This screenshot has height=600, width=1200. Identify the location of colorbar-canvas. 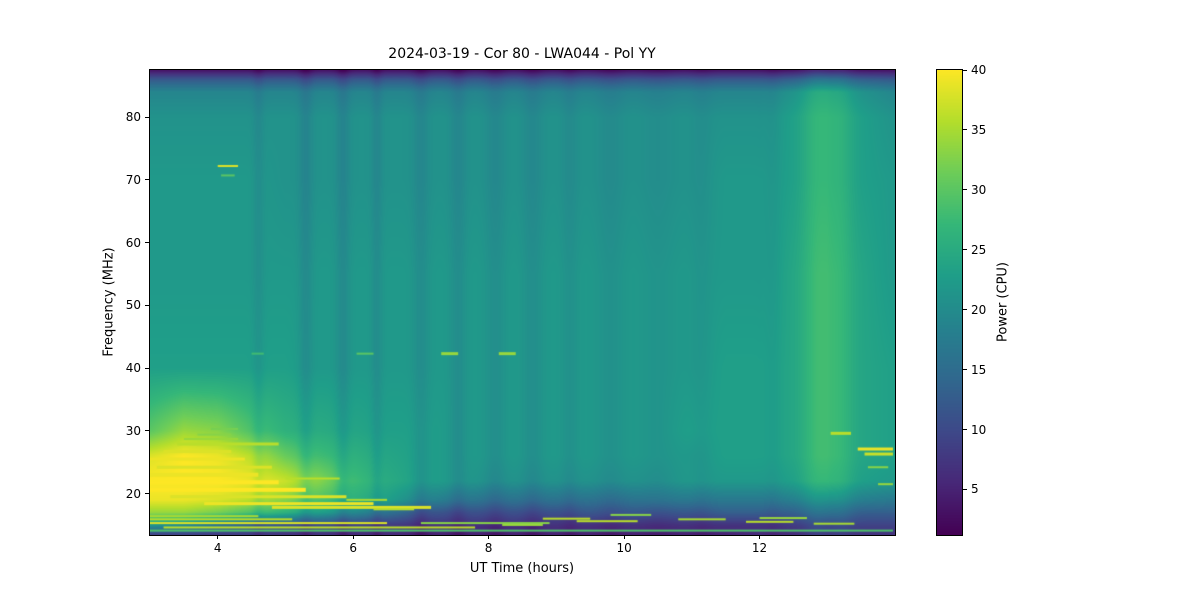
(949, 302).